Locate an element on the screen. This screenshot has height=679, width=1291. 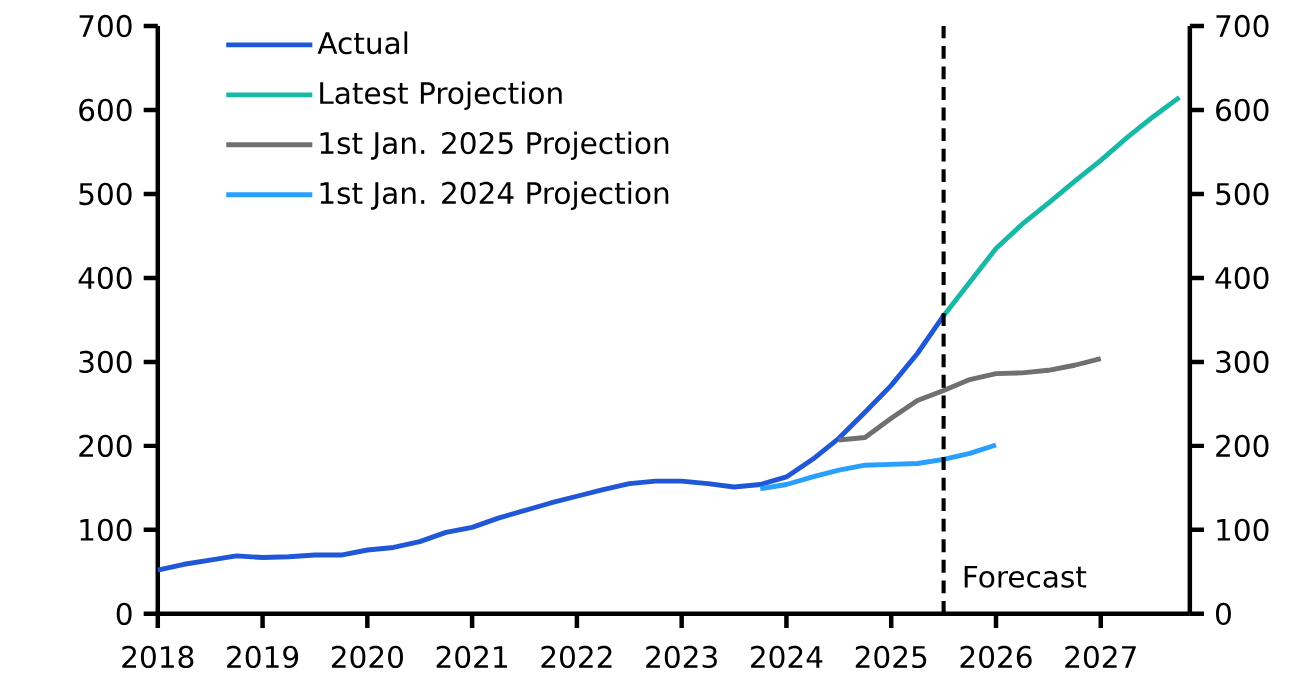
x-tick-label: 2024 is located at coordinates (787, 656).